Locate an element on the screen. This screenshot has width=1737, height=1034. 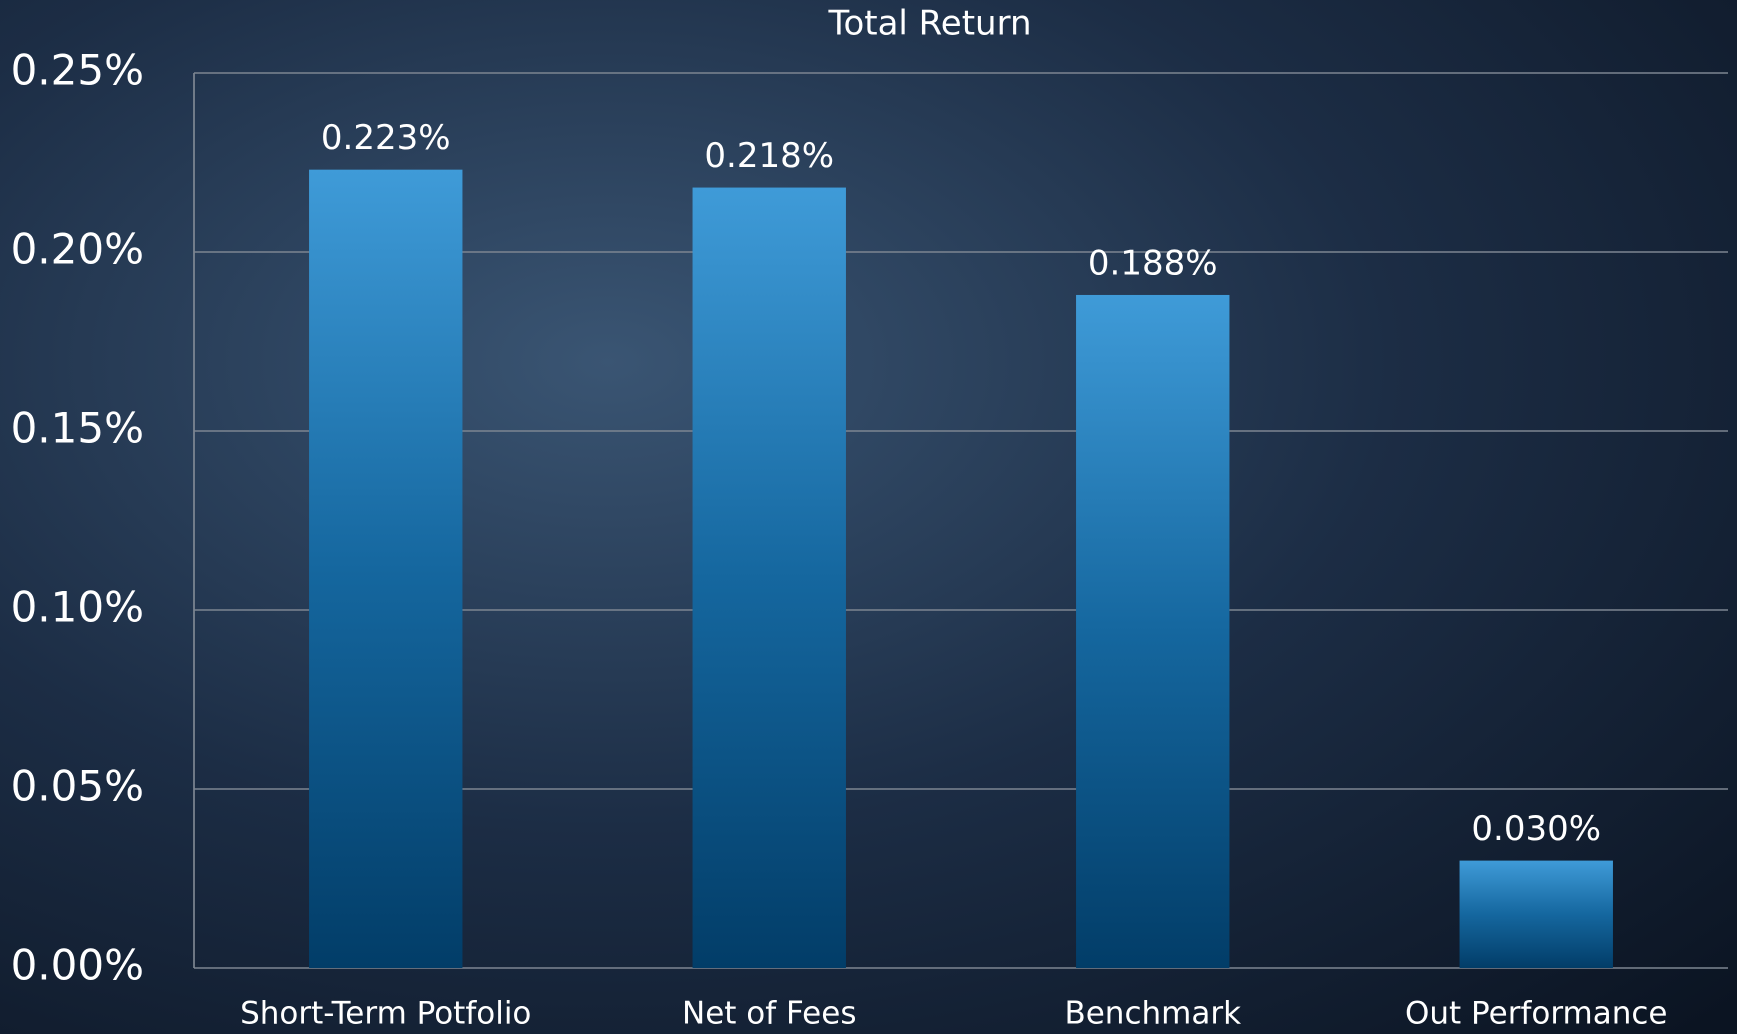
y-tick-label: 0.25% is located at coordinates (77, 70).